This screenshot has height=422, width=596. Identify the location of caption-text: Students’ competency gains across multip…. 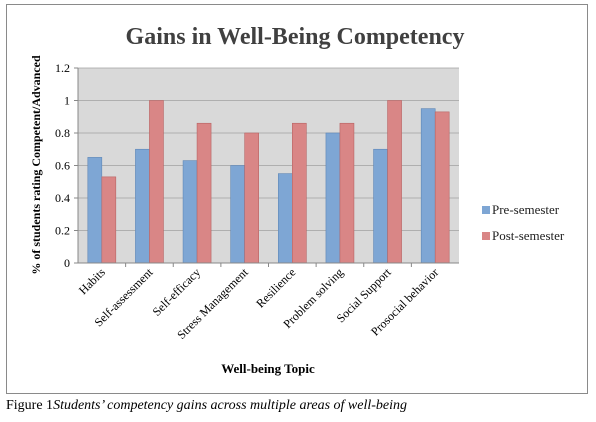
(230, 405).